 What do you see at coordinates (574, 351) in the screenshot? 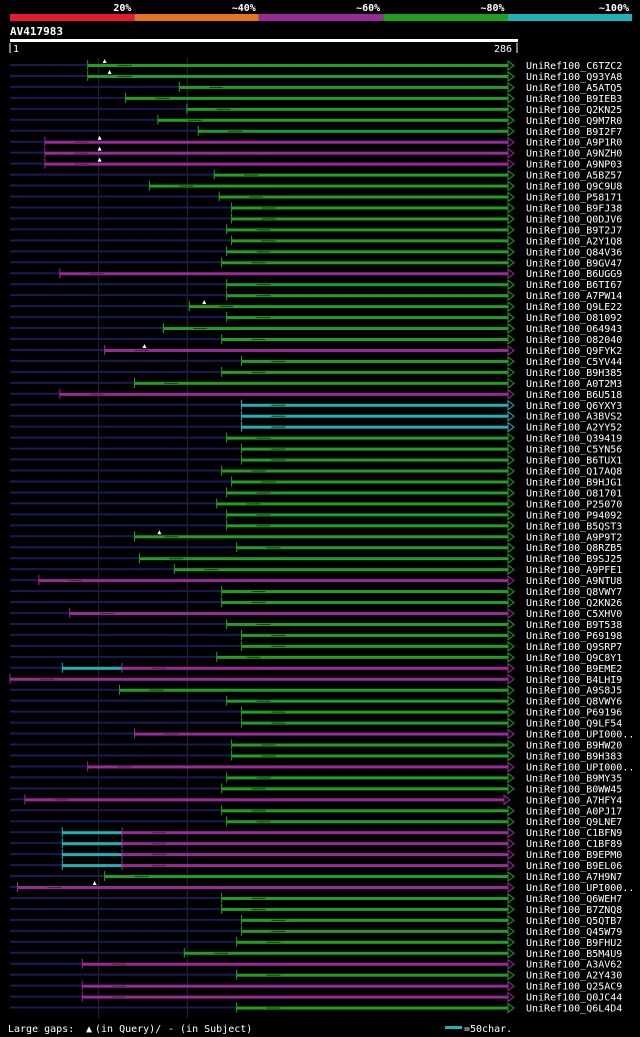
I see `hit-label: UniRef100_Q9FYK2` at bounding box center [574, 351].